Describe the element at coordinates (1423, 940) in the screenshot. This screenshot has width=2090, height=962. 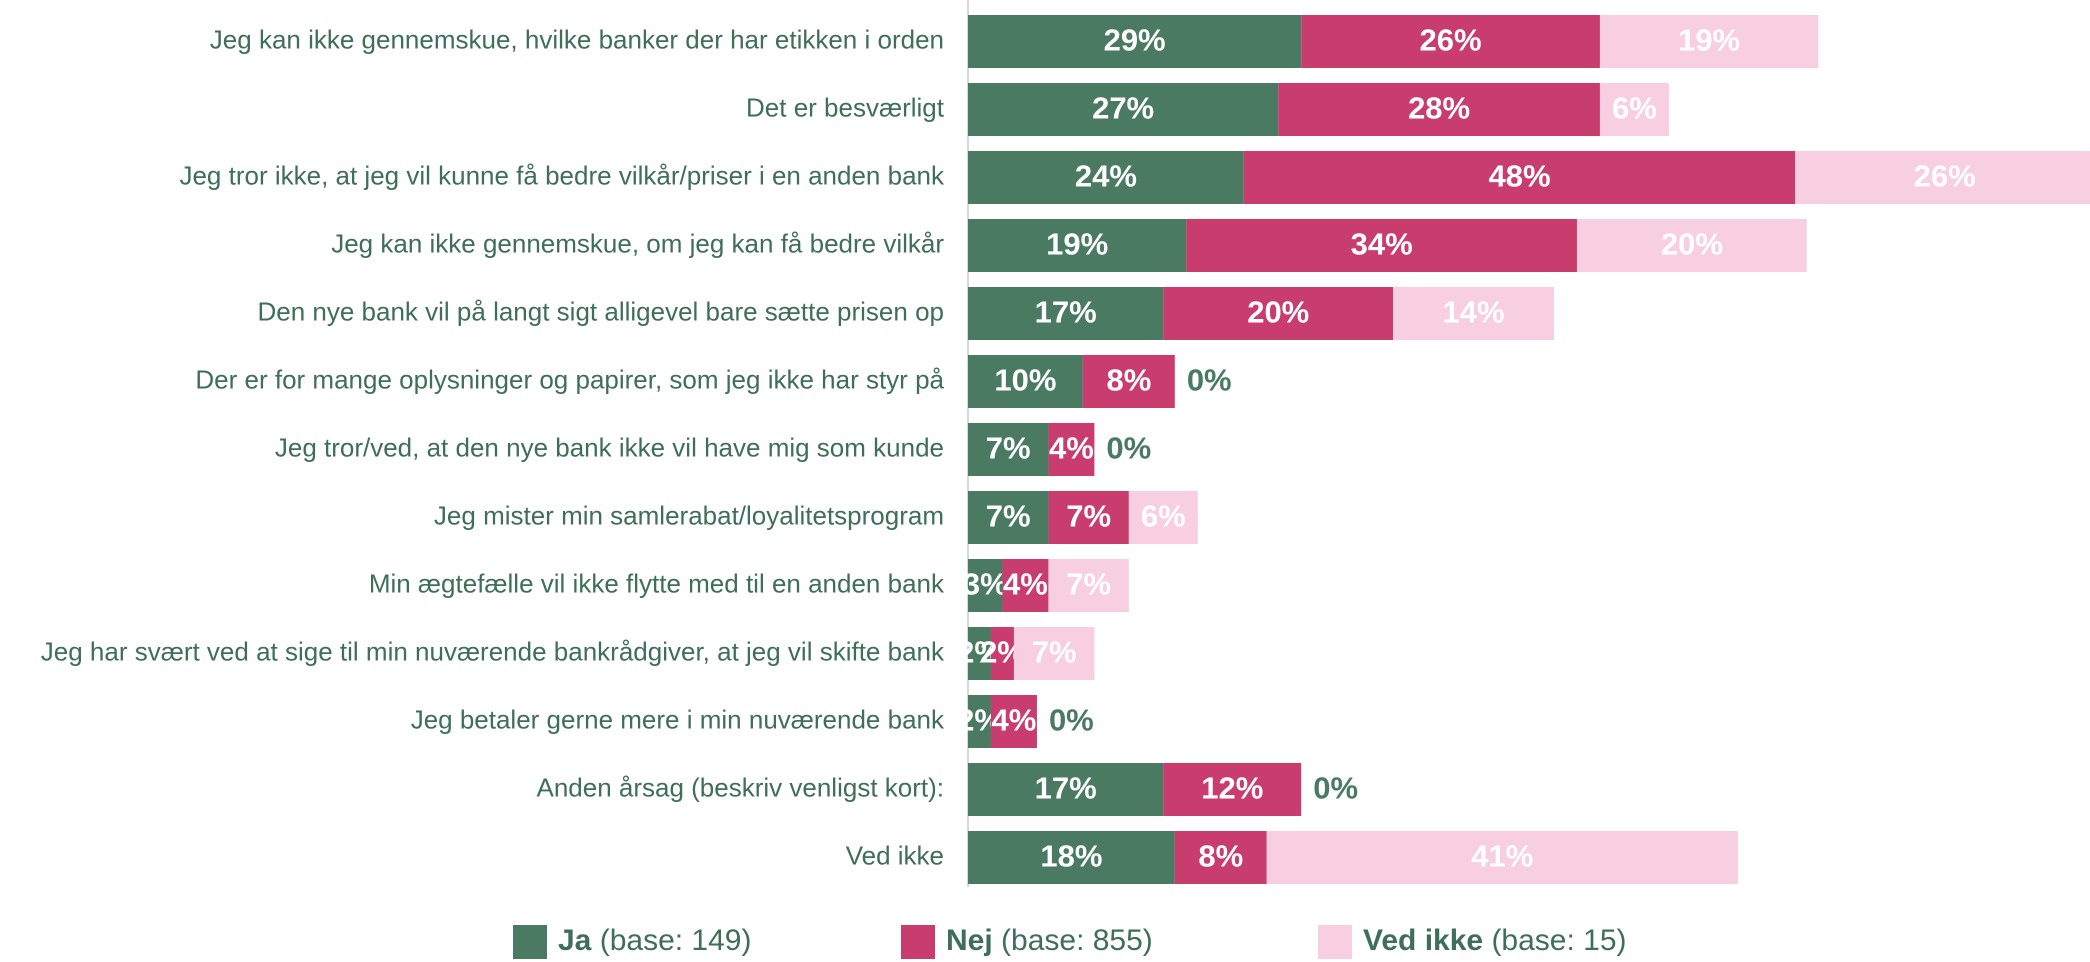
I see `legend-name: Ved ikke` at that location.